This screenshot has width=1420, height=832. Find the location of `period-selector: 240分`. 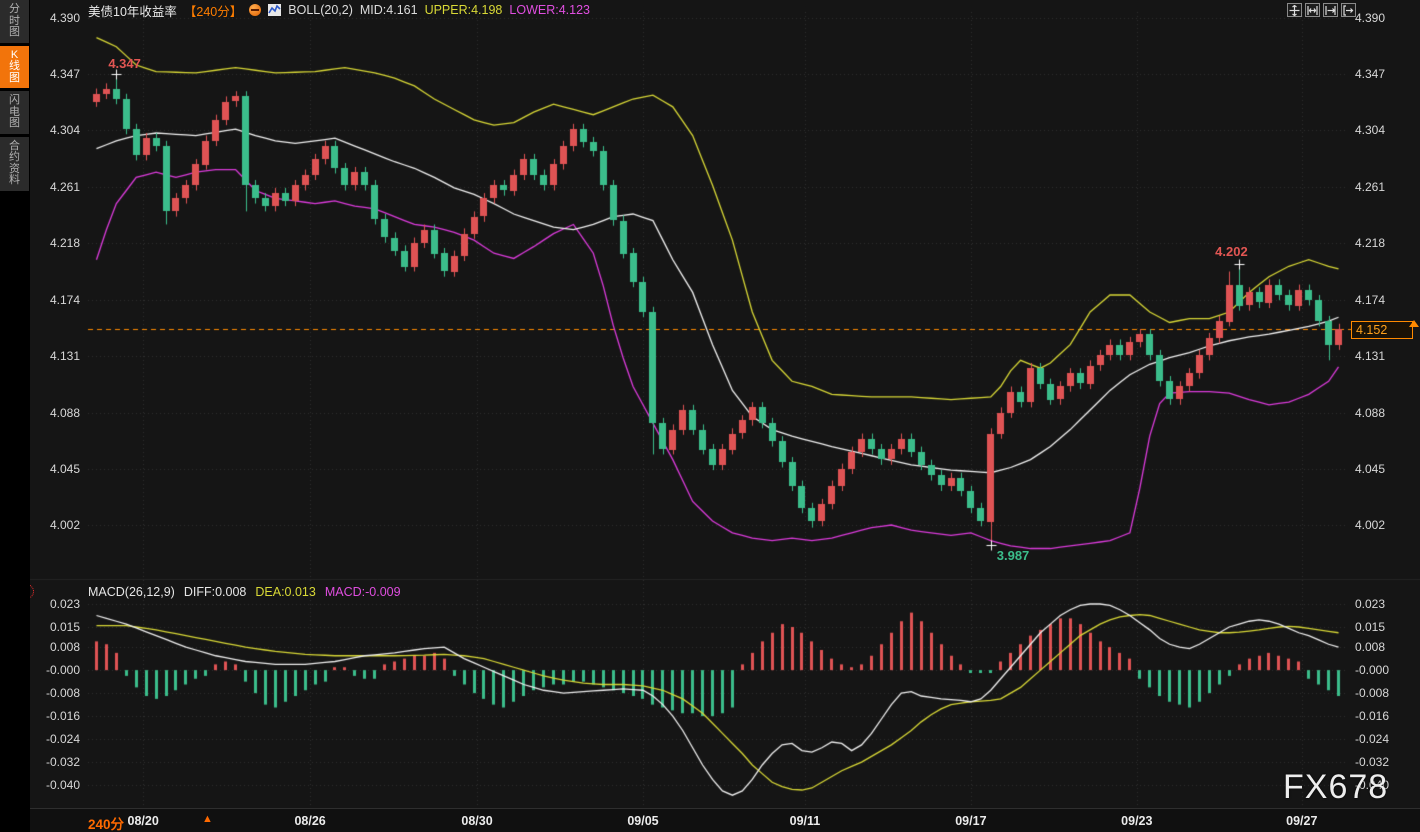

period-selector: 240分 is located at coordinates (106, 824).